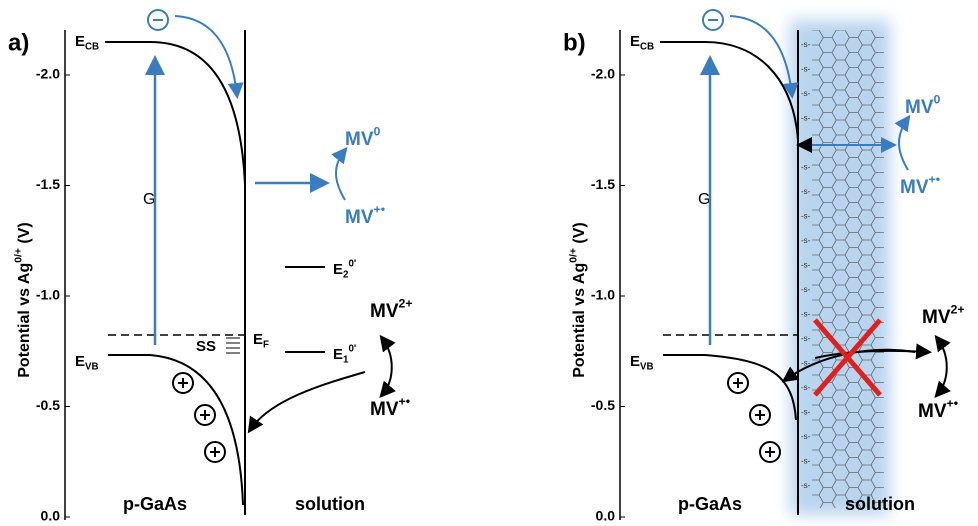 This screenshot has width=978, height=526. I want to click on e2-label-main: E, so click(338, 269).